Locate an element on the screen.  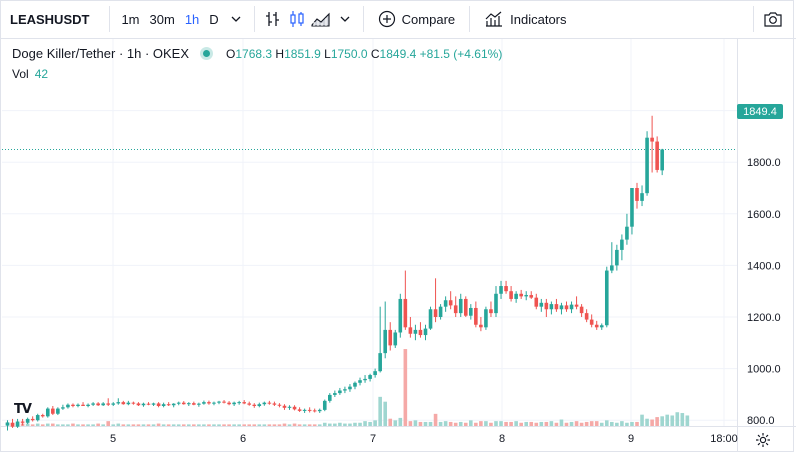
price-tick-label: 1000.0 is located at coordinates (764, 370).